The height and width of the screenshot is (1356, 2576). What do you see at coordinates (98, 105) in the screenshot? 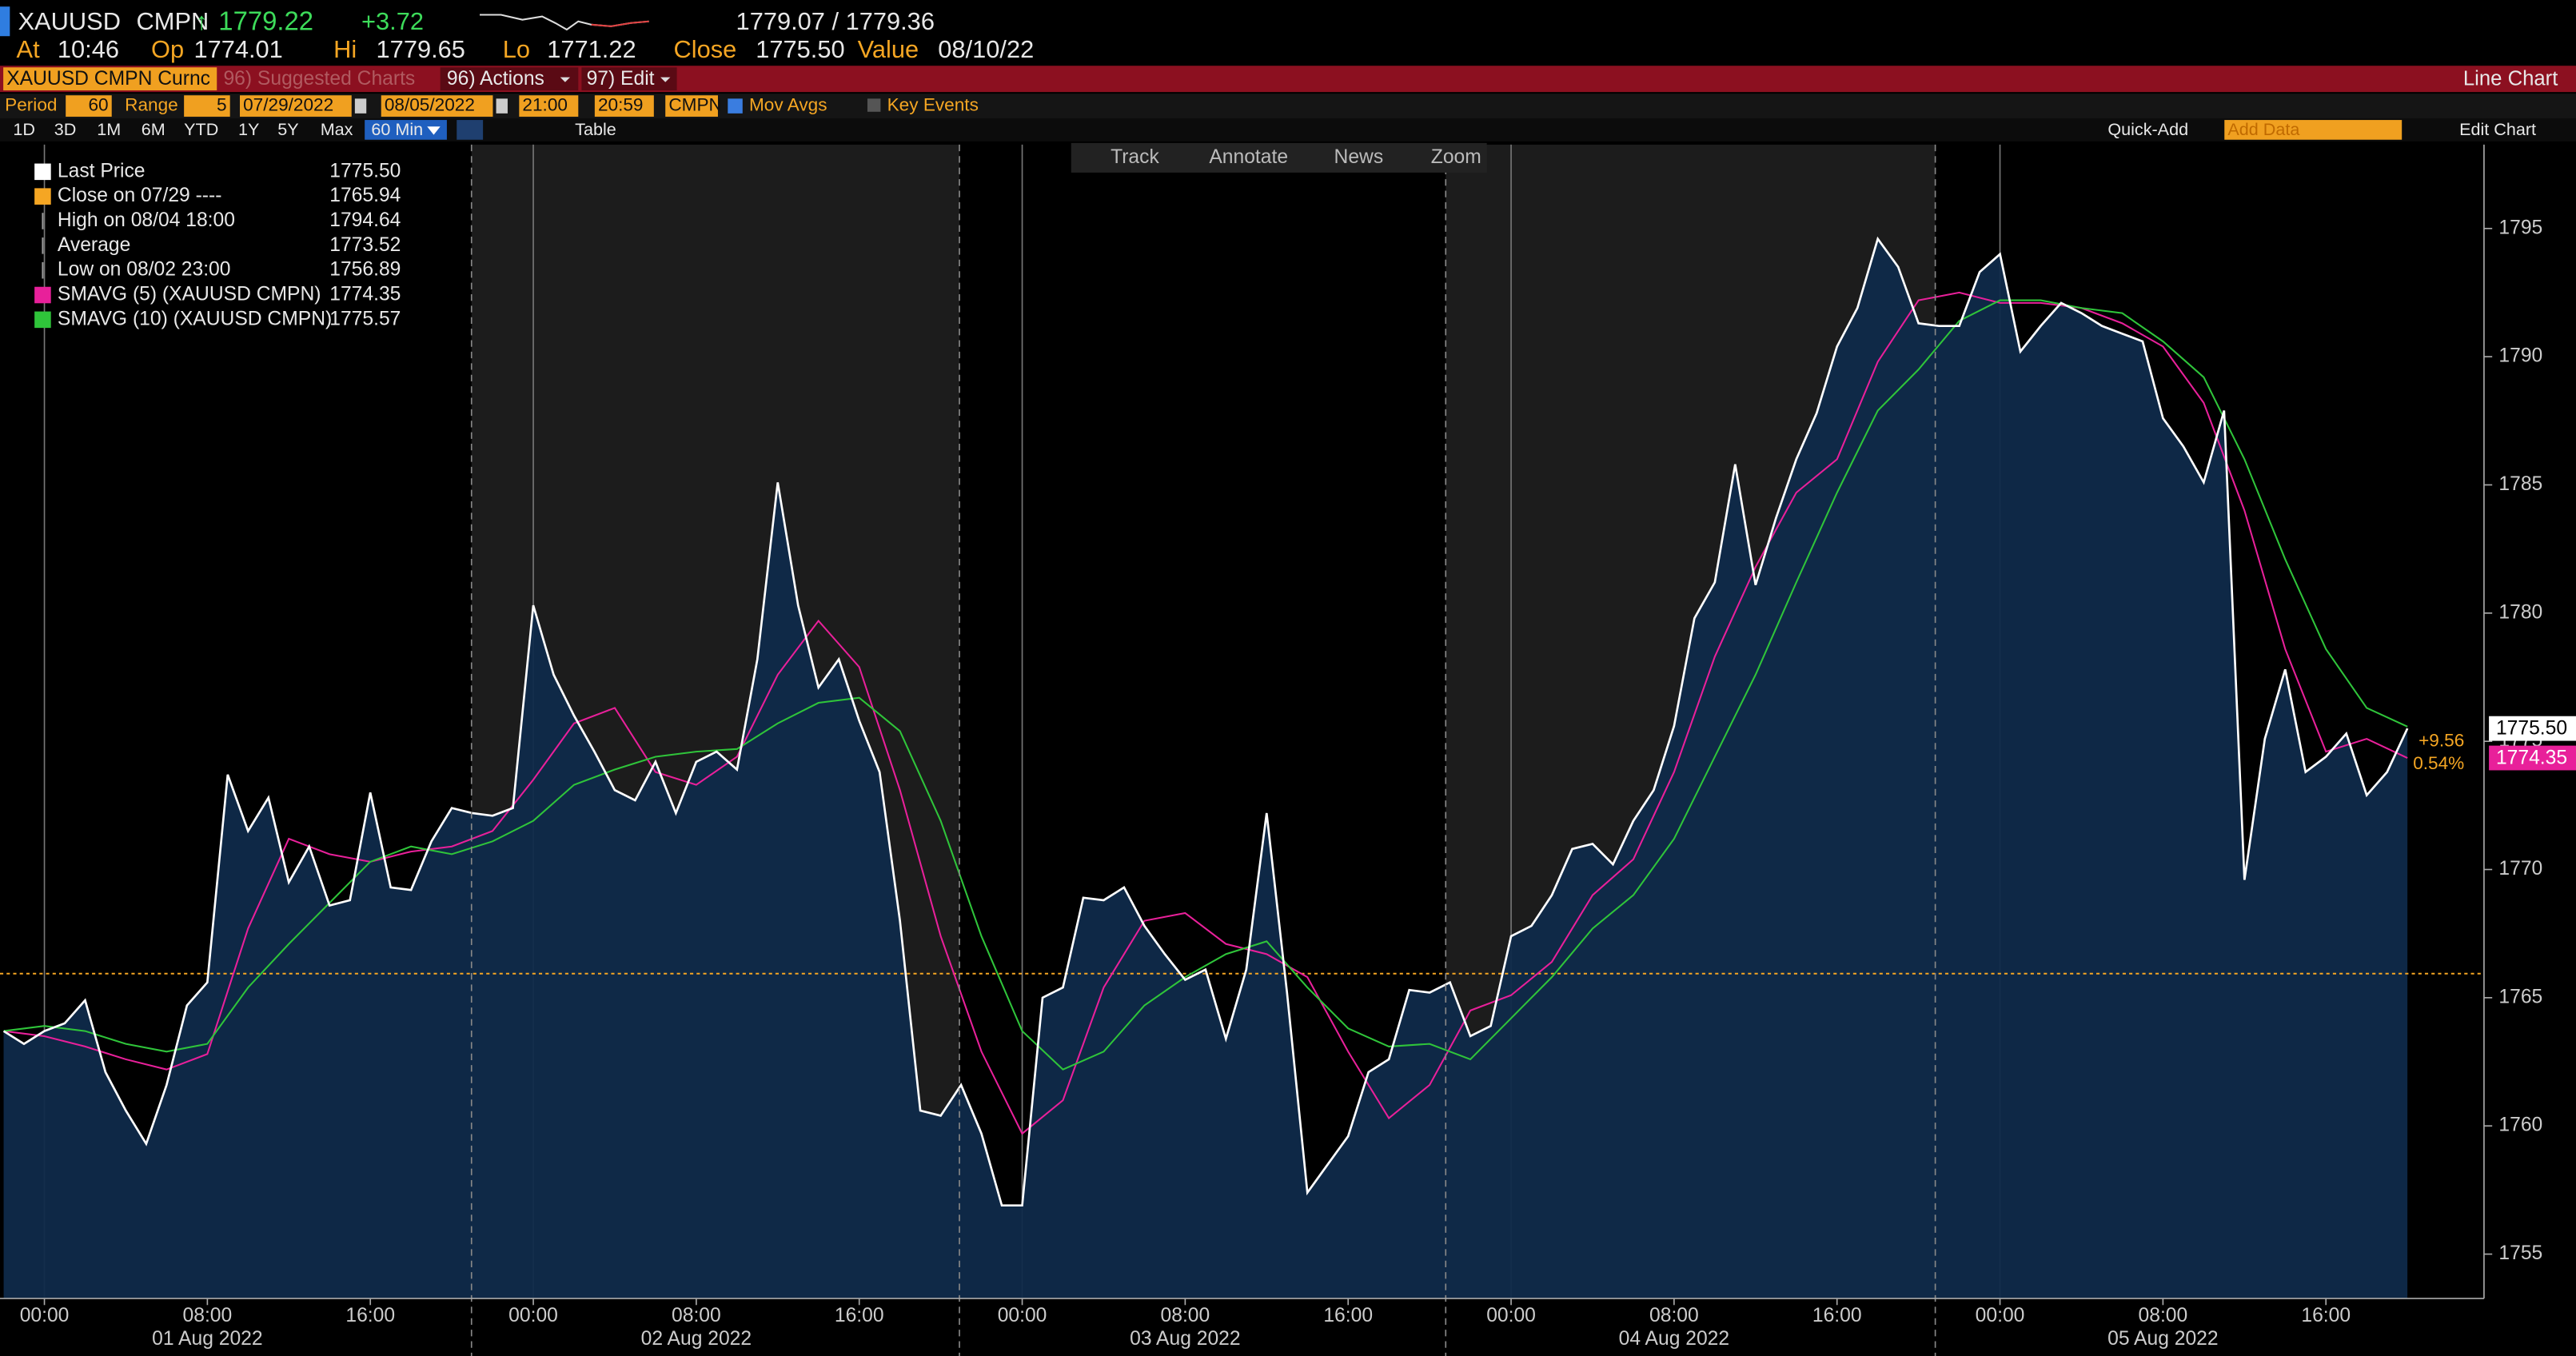
I see `period-value: 60` at bounding box center [98, 105].